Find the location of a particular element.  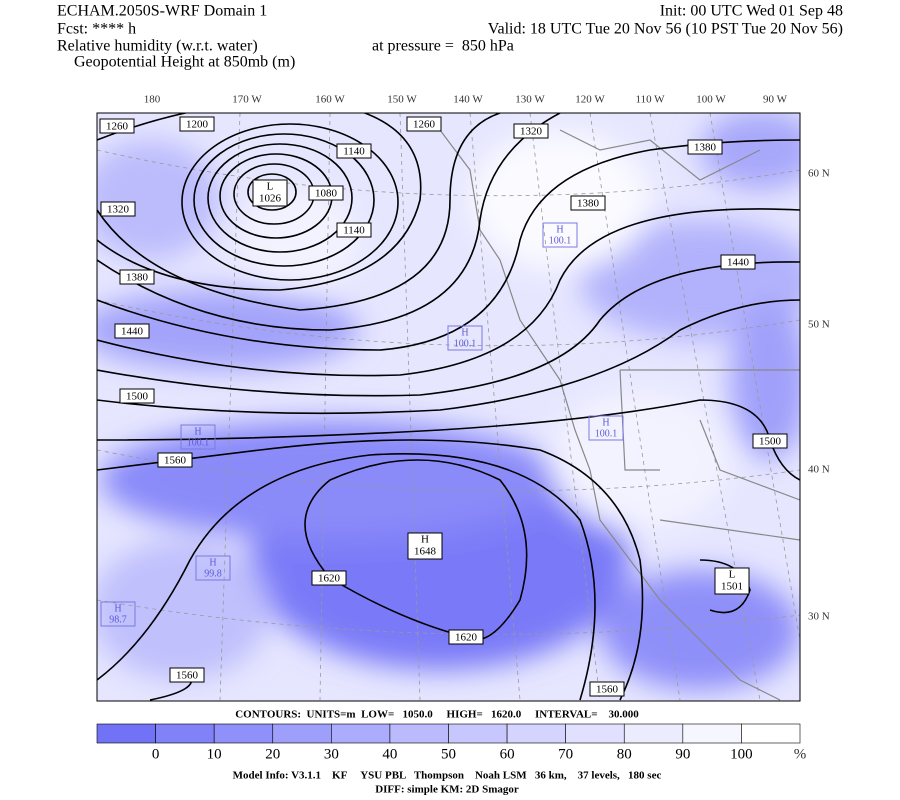

longitude-label: 150 W is located at coordinates (402, 100).